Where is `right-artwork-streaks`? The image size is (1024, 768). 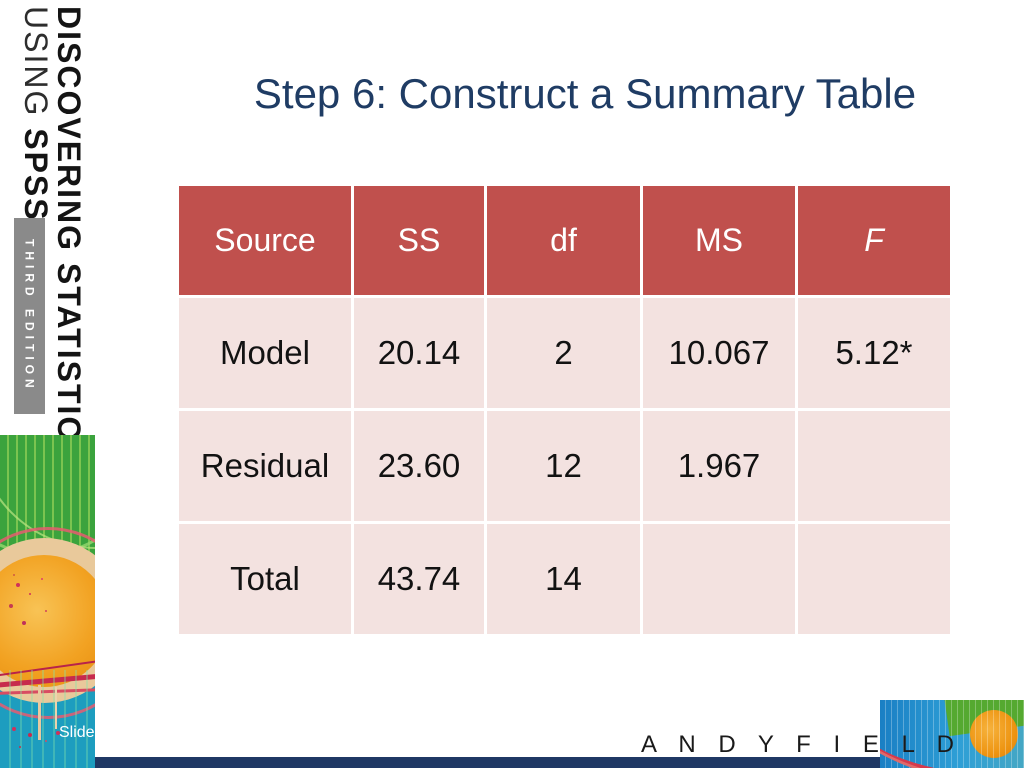 right-artwork-streaks is located at coordinates (952, 734).